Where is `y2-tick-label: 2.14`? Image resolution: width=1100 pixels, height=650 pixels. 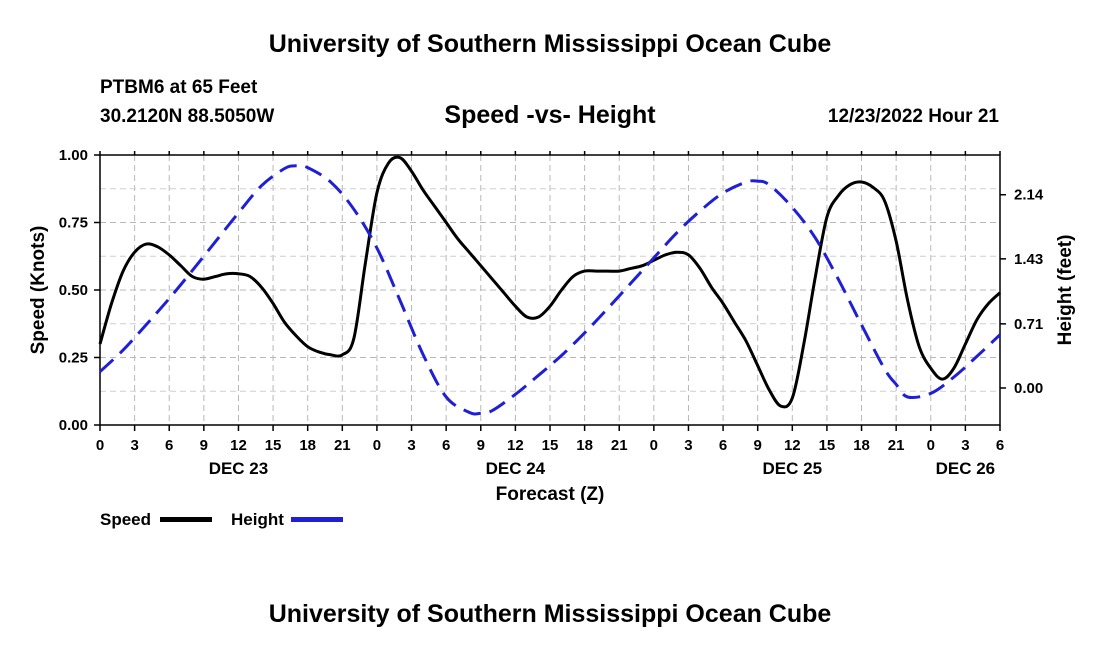 y2-tick-label: 2.14 is located at coordinates (1029, 195).